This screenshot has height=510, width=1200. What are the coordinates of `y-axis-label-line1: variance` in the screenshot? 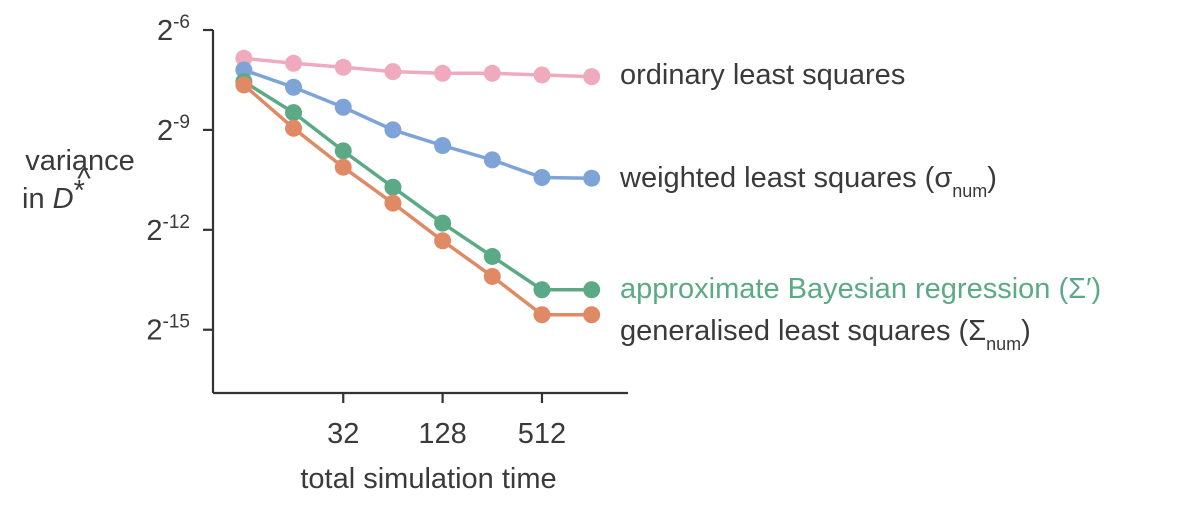 It's located at (80, 161).